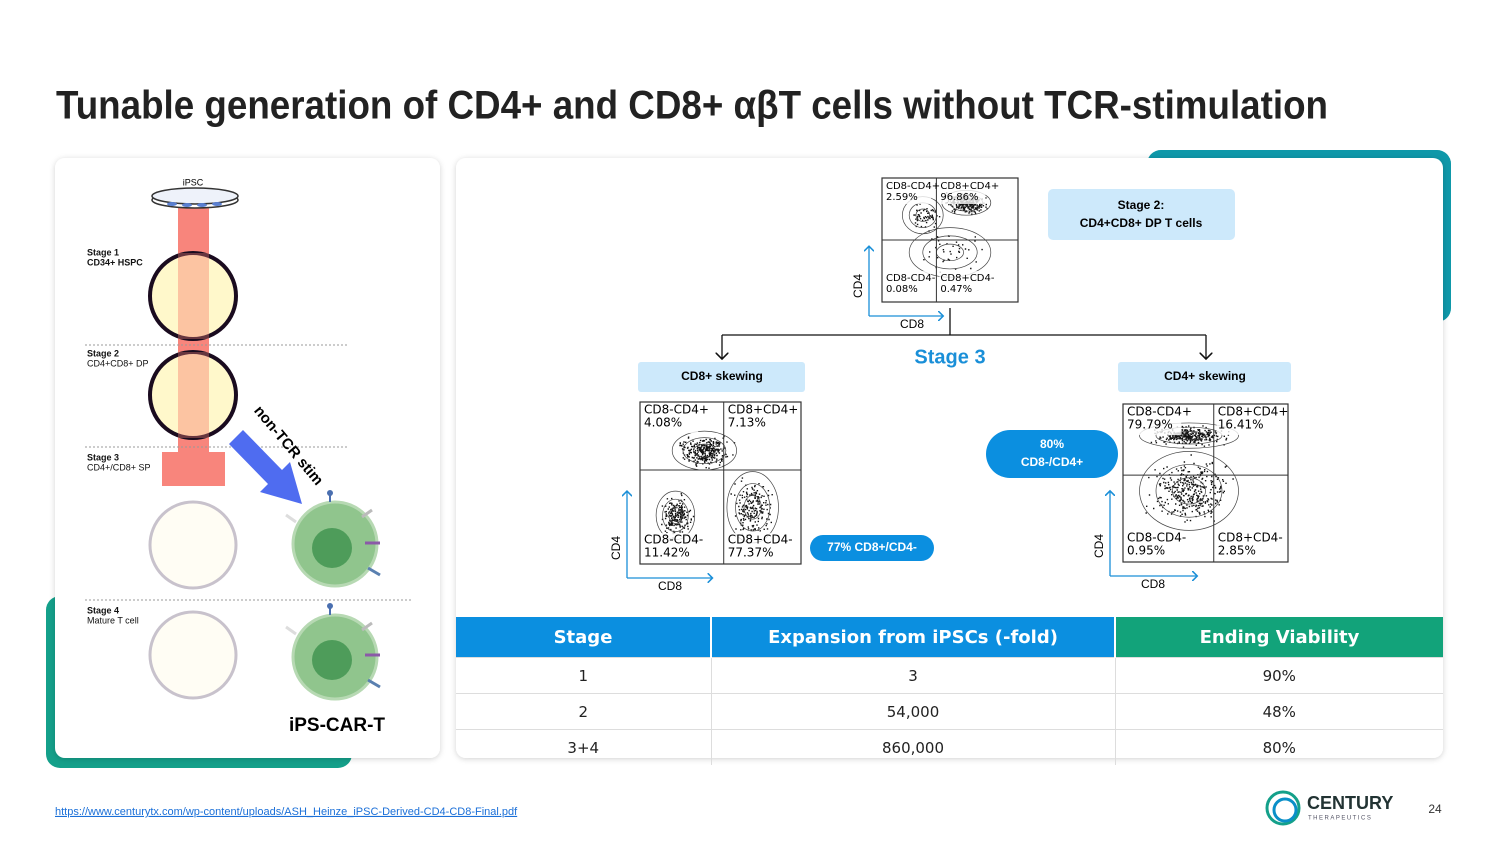 Image resolution: width=1500 pixels, height=844 pixels. What do you see at coordinates (667, 553) in the screenshot?
I see `quadrant-value: 11.42%` at bounding box center [667, 553].